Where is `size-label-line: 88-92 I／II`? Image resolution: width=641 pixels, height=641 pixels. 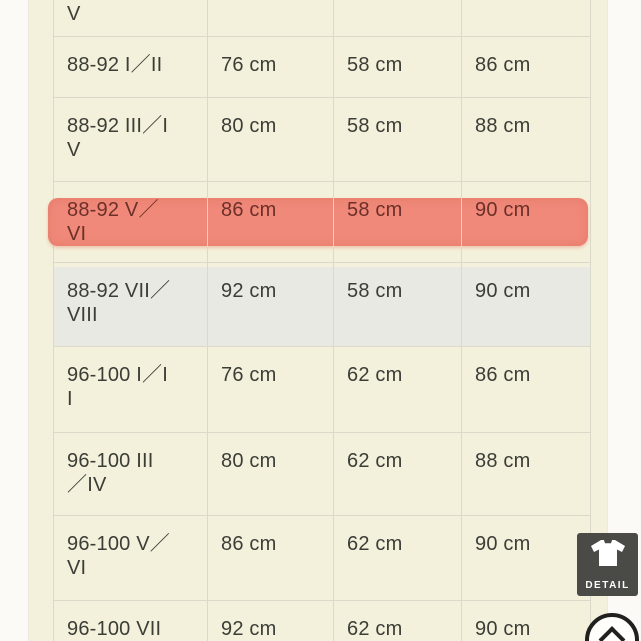
size-label-line: 88-92 I／II is located at coordinates (115, 65).